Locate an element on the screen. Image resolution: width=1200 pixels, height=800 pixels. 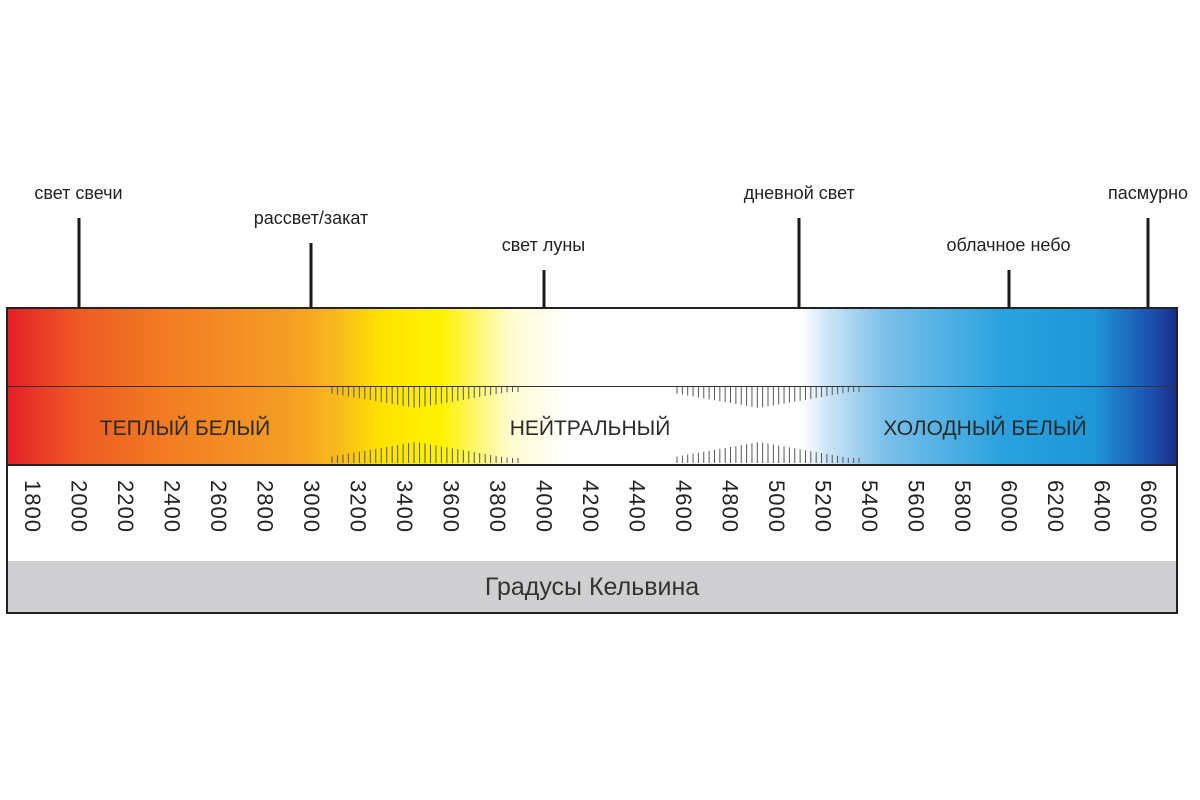
kelvin-tick-label: 6200 is located at coordinates (1055, 506).